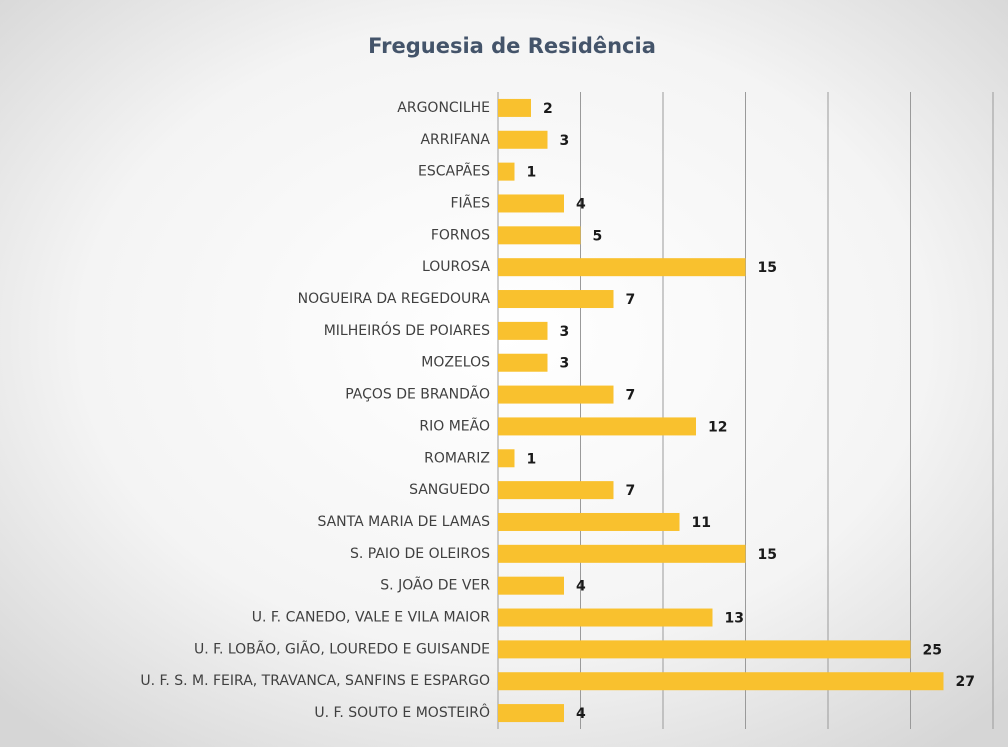  I want to click on chart-title: Freguesia de Residência, so click(512, 46).